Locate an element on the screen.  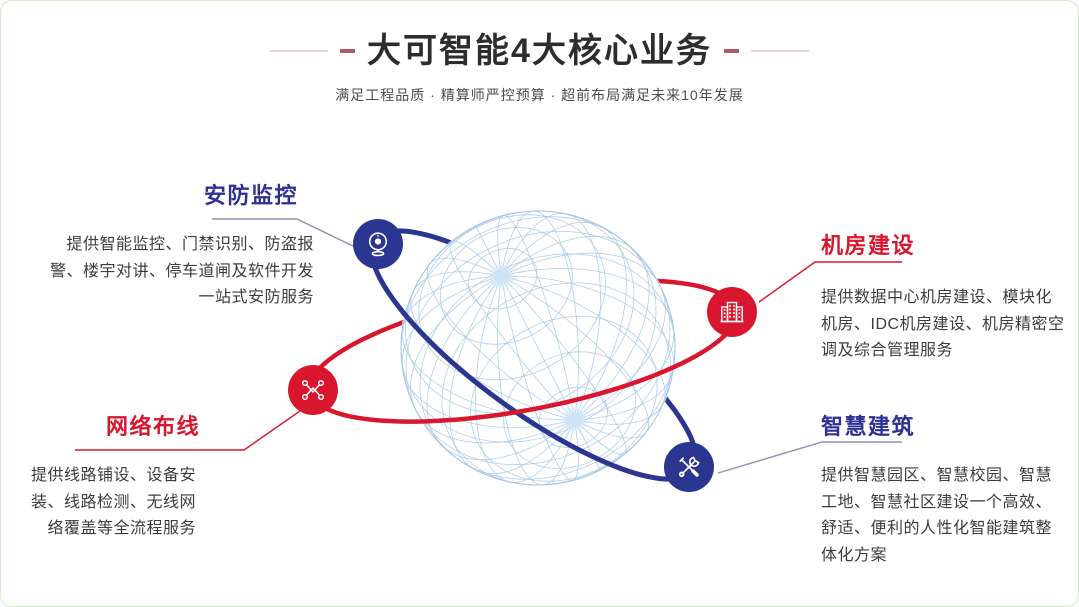
title-dash-light-left is located at coordinates (299, 51).